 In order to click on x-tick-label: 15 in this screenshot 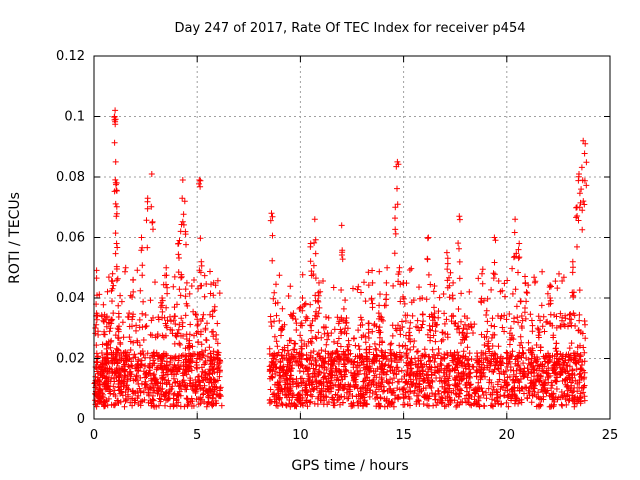, I will do `click(403, 435)`.